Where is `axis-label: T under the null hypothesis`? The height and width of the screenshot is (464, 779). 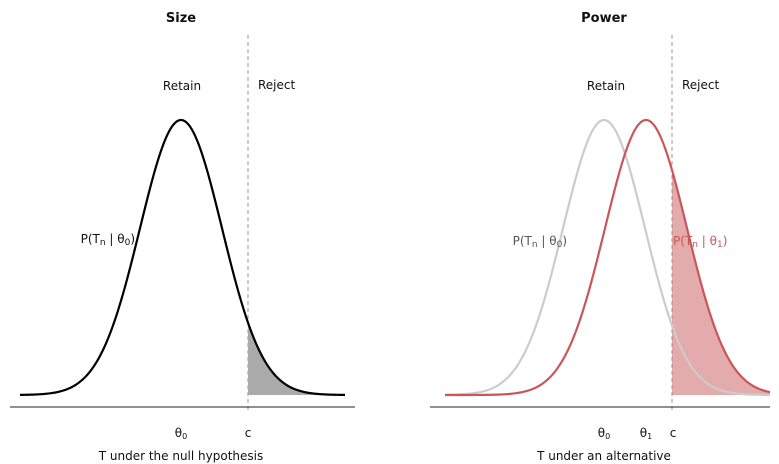
axis-label: T under the null hypothesis is located at coordinates (181, 456).